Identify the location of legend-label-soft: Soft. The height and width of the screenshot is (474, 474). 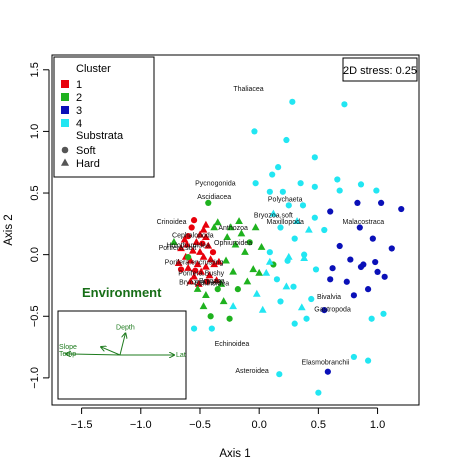
(86, 151).